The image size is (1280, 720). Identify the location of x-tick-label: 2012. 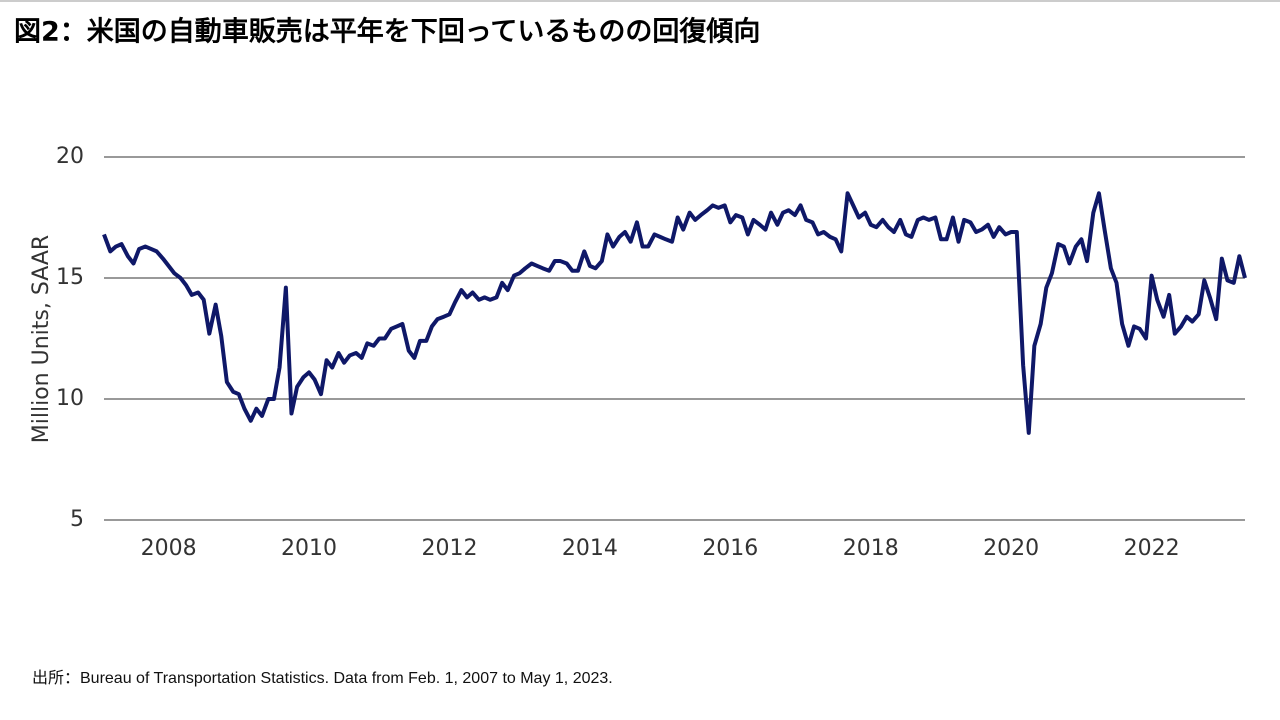
(449, 548).